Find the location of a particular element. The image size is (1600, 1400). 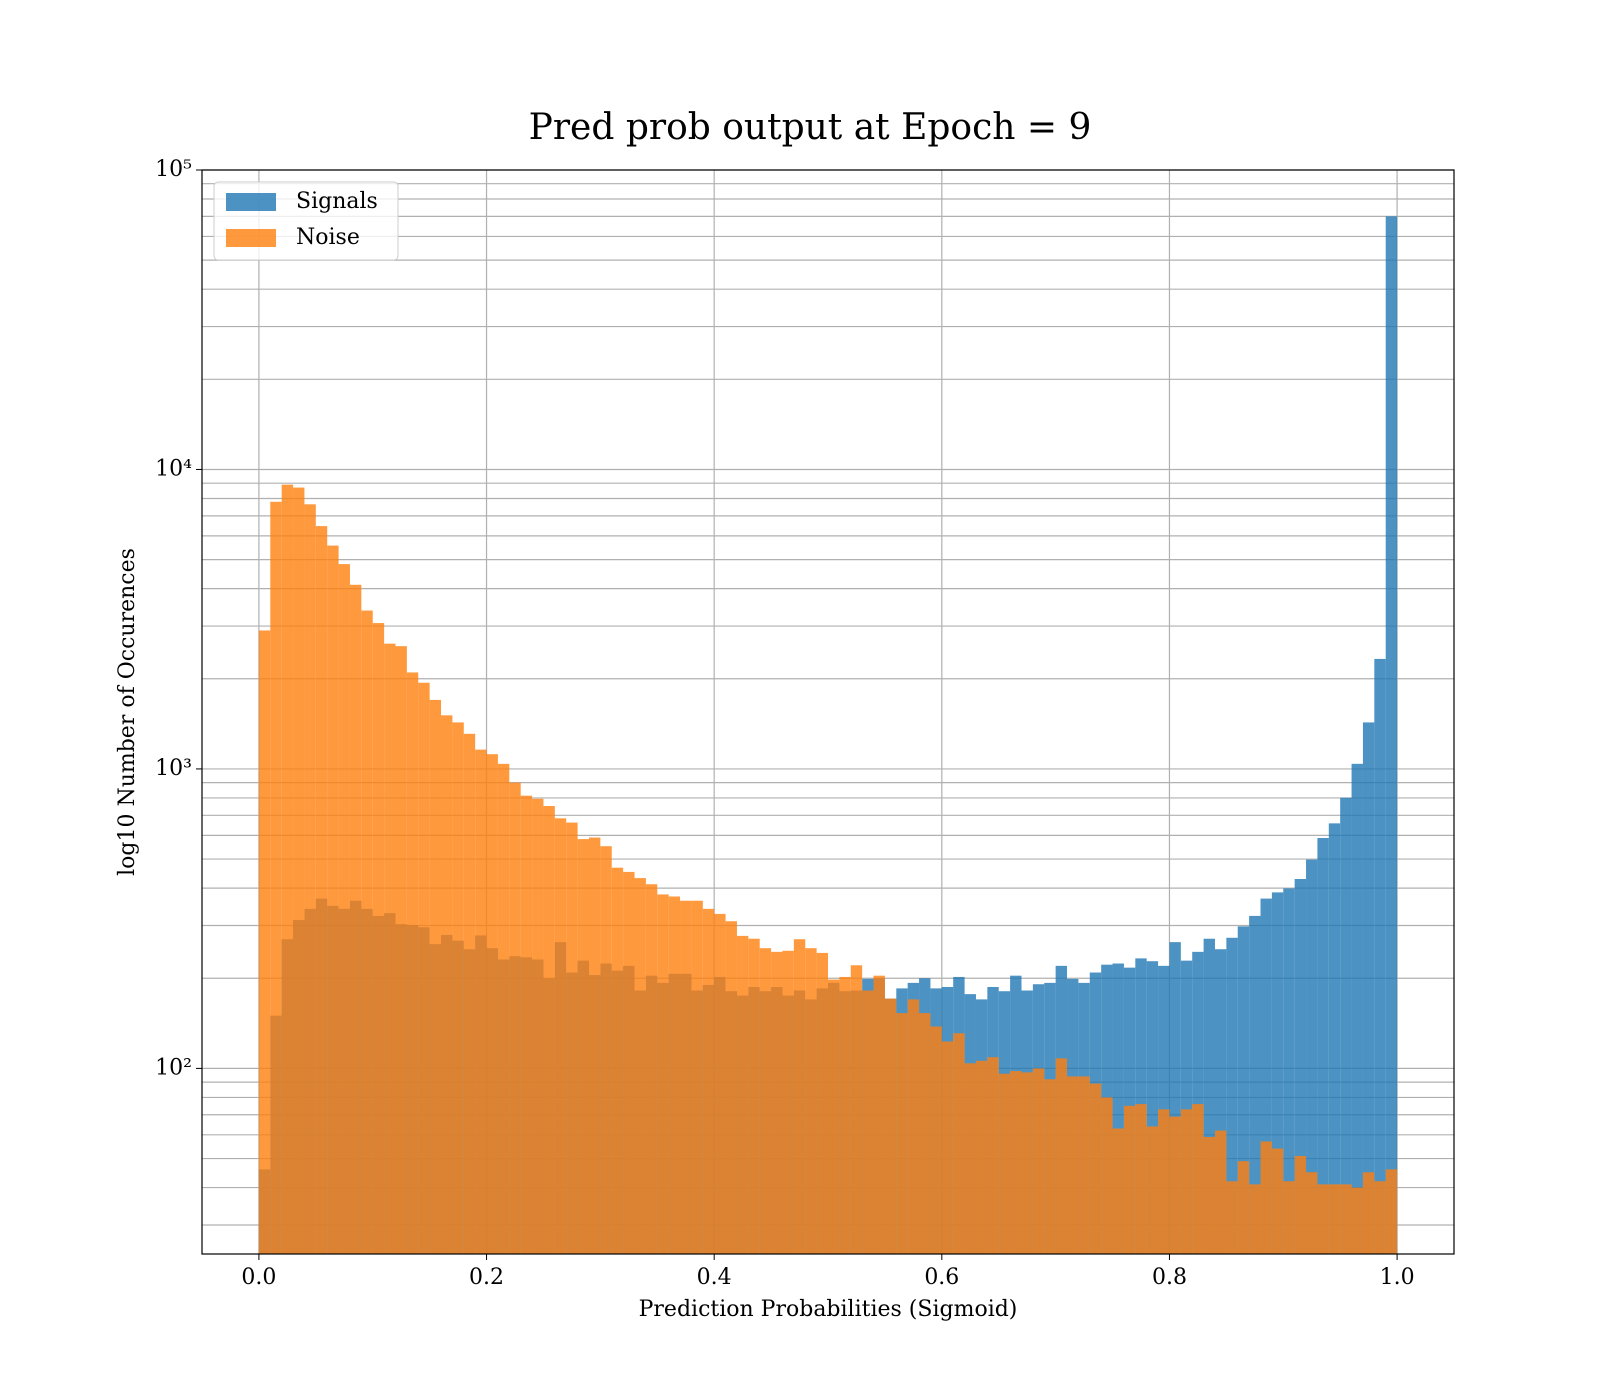

x-tick-label: 0.4 is located at coordinates (714, 1277).